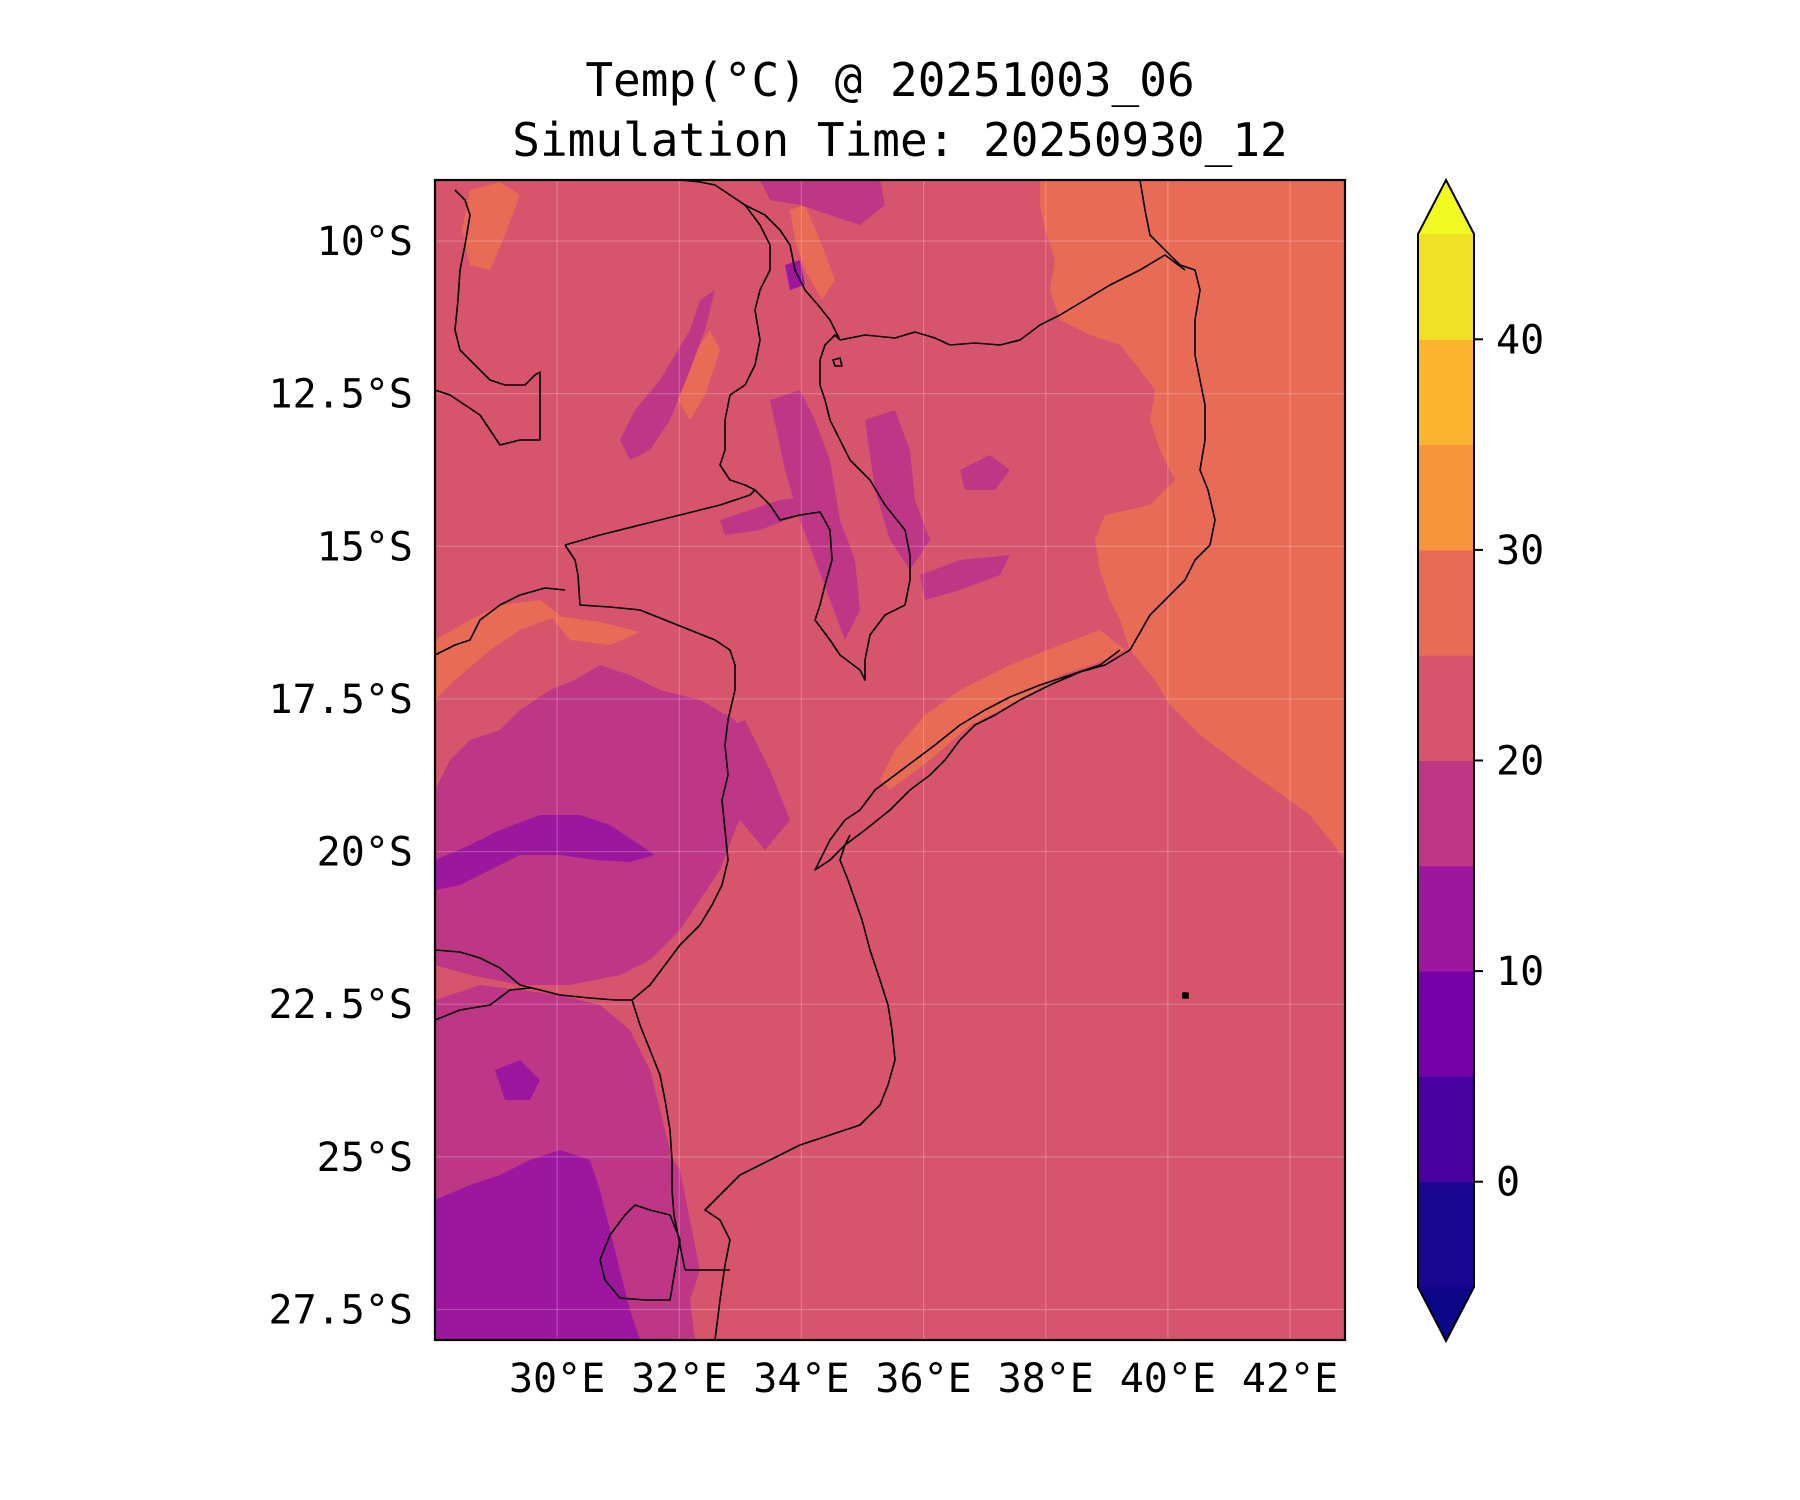 The image size is (1800, 1500). Describe the element at coordinates (365, 853) in the screenshot. I see `y-tick-label: 20°S` at that location.